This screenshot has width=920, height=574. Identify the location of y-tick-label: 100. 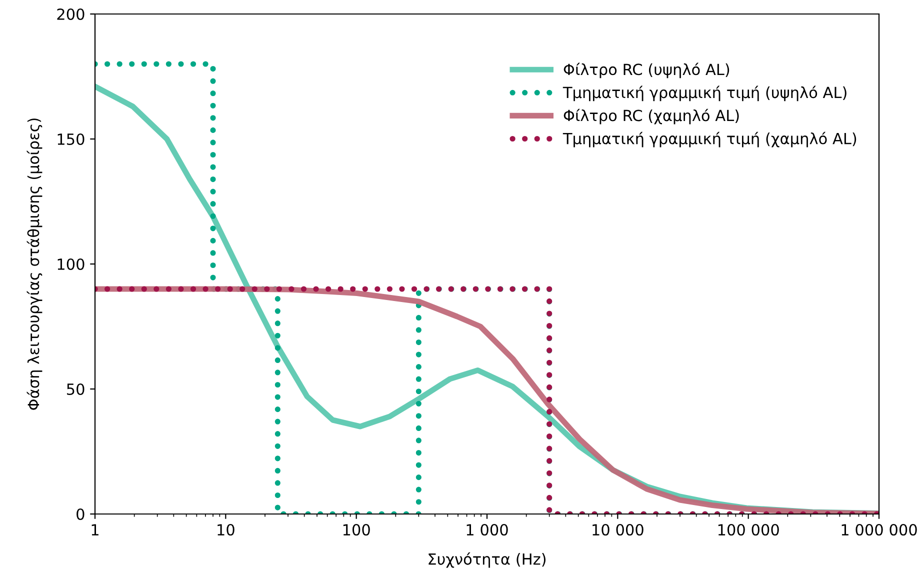
(71, 264).